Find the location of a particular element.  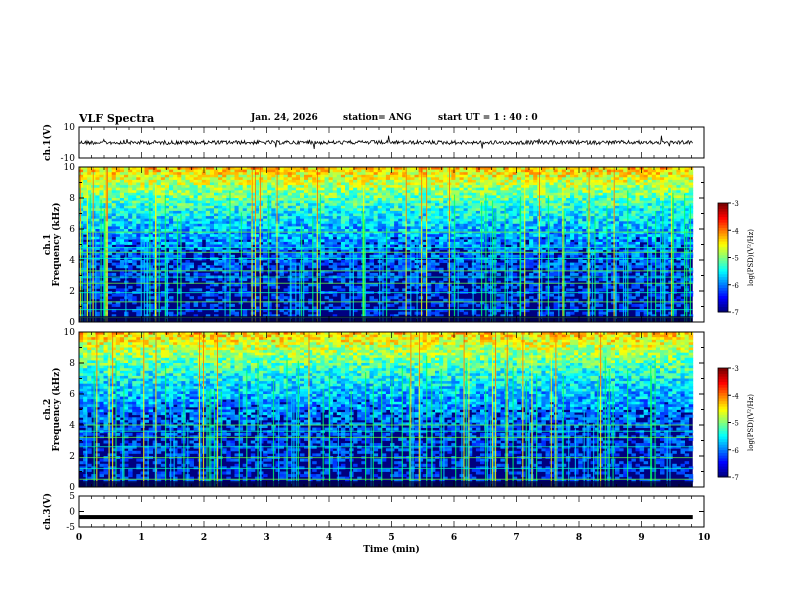

date-label: Jan. 24, 2026 is located at coordinates (284, 118).